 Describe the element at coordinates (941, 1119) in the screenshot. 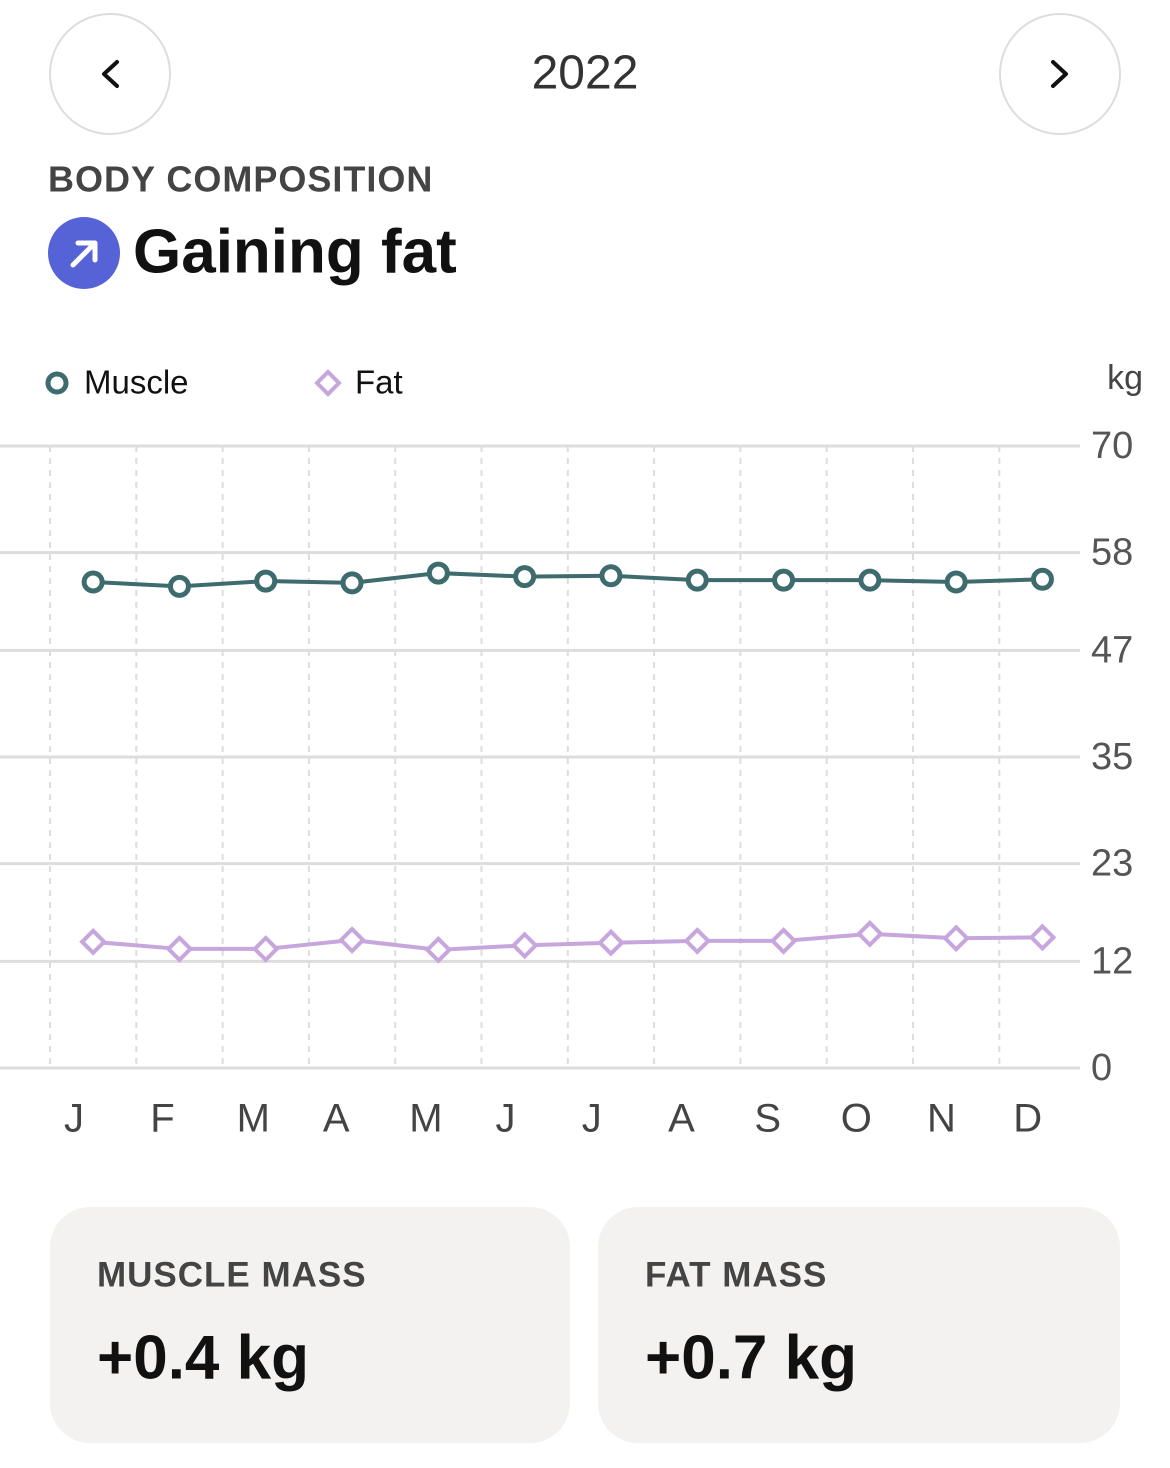

I see `x-tick-label: N` at that location.